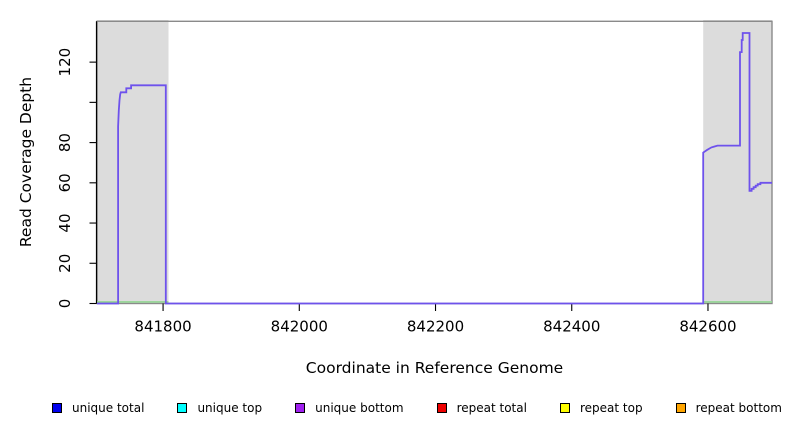  I want to click on legend-swatch-repeat-total, so click(441, 408).